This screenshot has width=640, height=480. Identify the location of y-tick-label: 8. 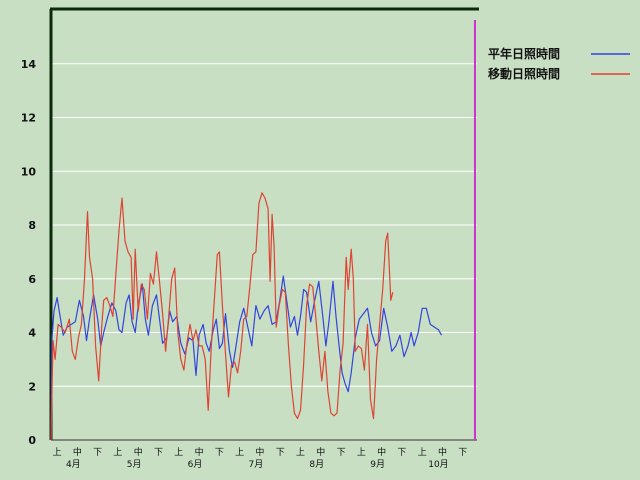
(32, 225).